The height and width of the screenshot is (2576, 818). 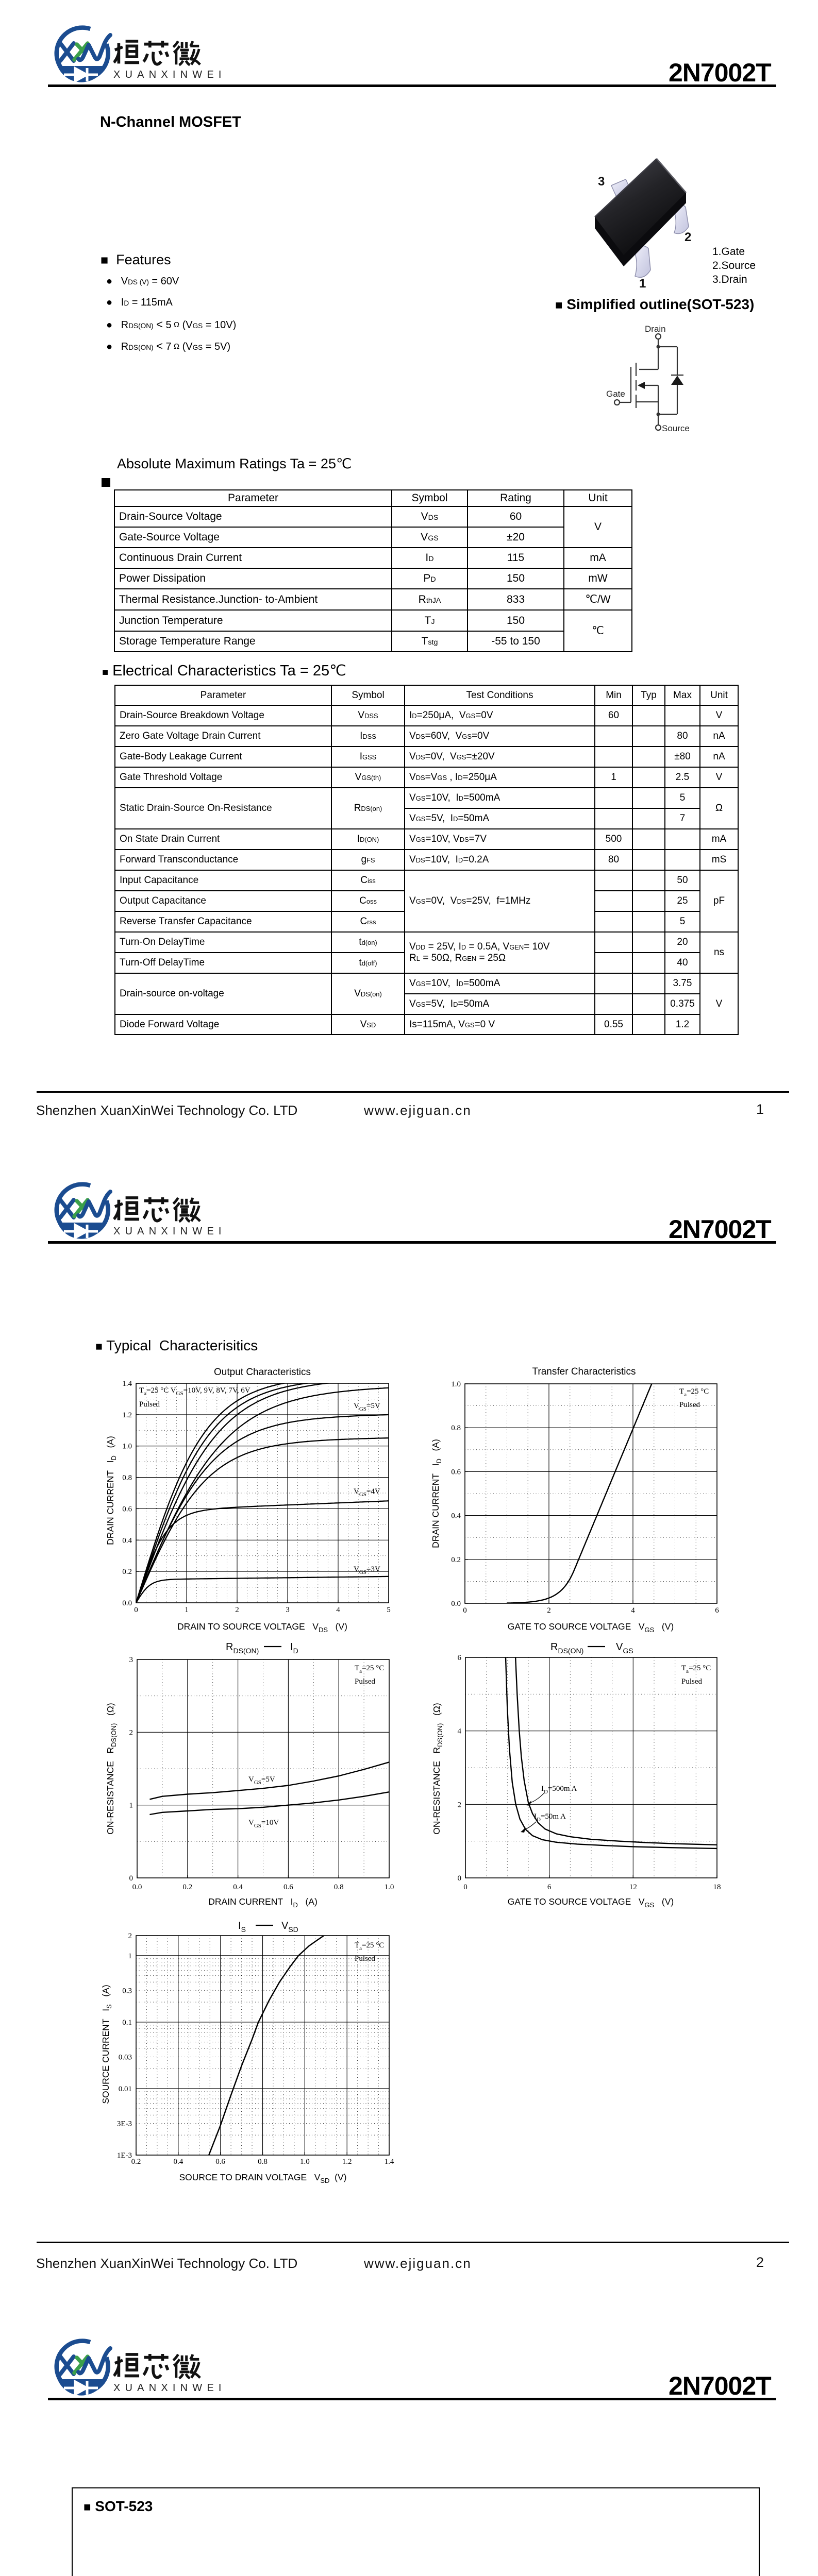 I want to click on svg-text:DRAIN TO SOURCE VOLTAGE VDS: DRAIN TO SOURCE VOLTAGE VDS (V), so click(x=262, y=1627).